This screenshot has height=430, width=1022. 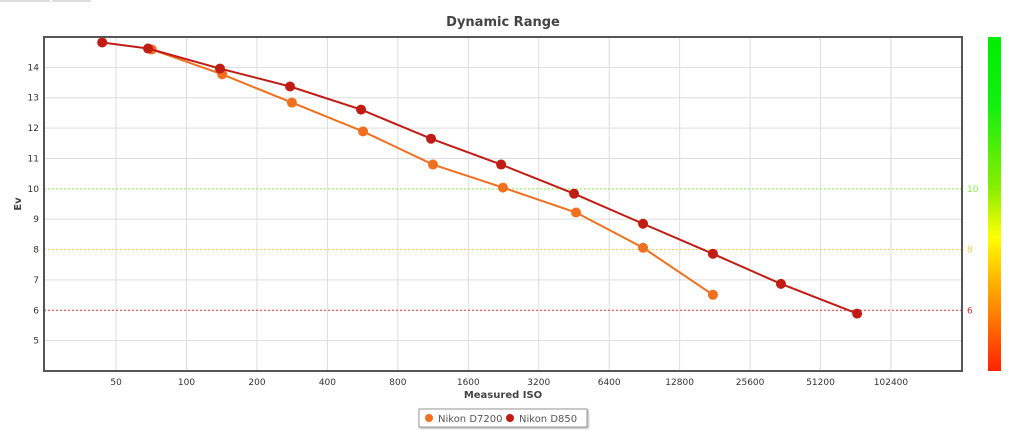 I want to click on x-tick-label: 50, so click(x=116, y=383).